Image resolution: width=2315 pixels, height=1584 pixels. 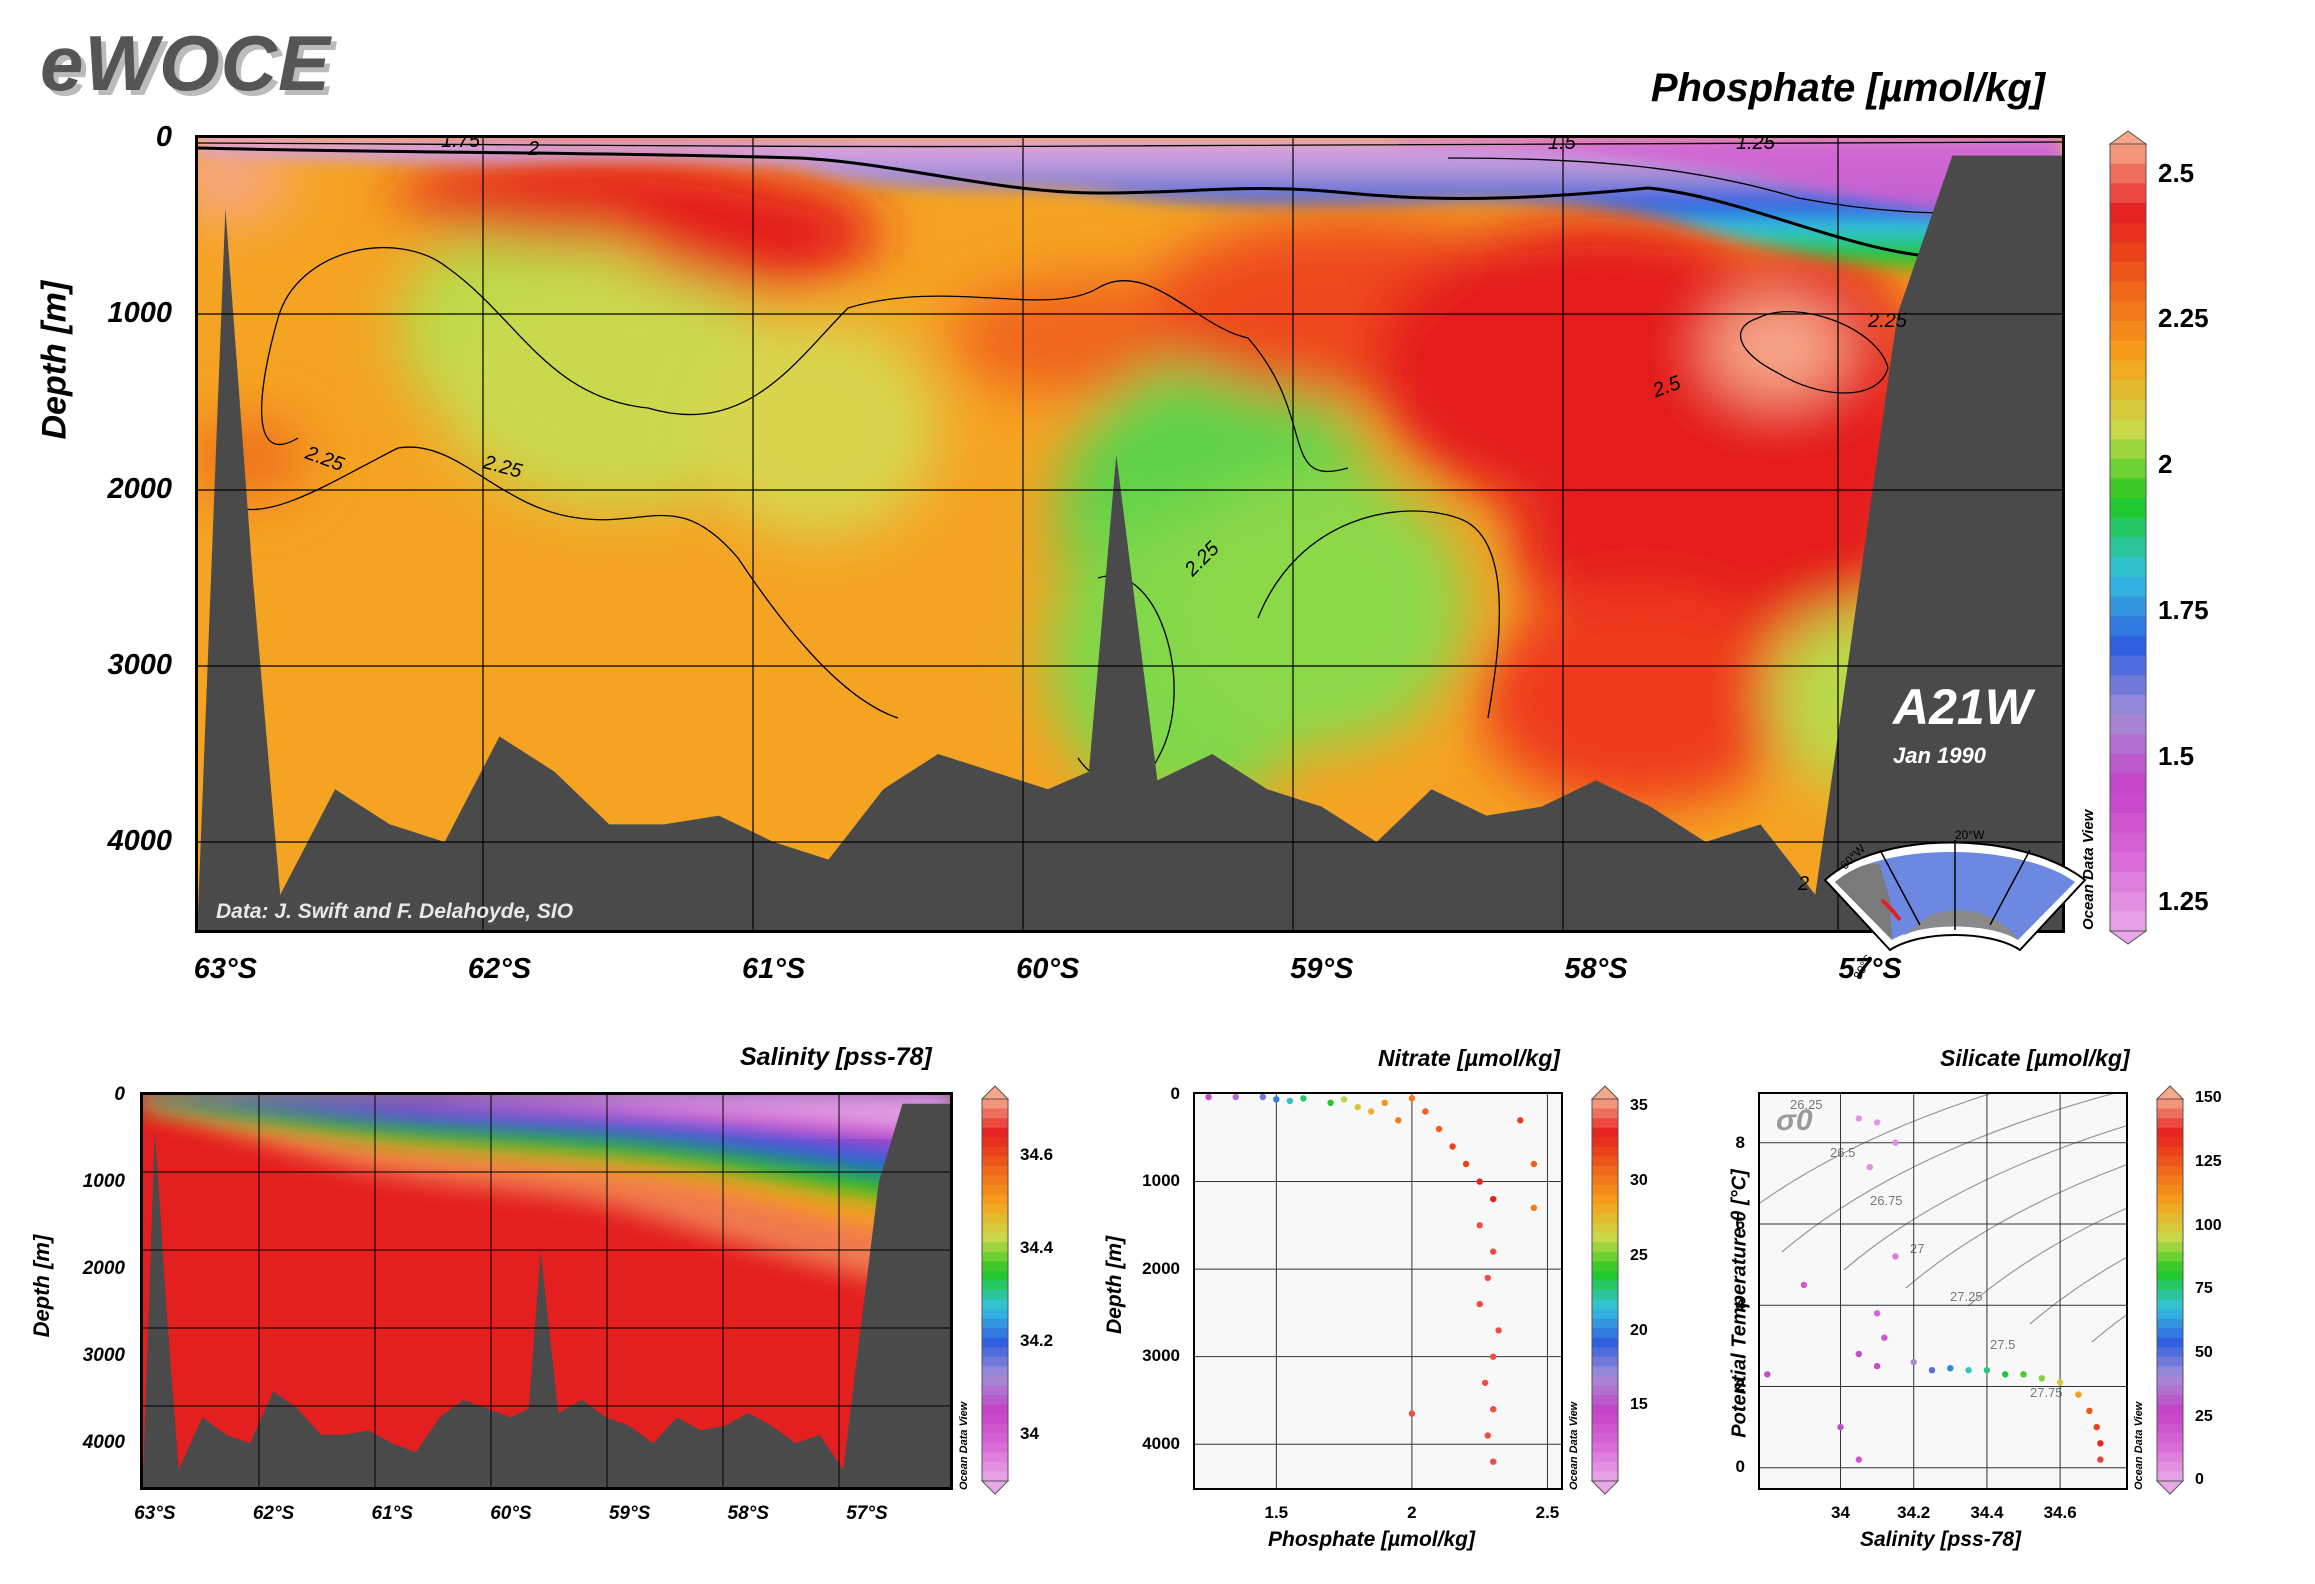 I want to click on salinity-cbar-tick-3: 34, so click(x=1029, y=1434).